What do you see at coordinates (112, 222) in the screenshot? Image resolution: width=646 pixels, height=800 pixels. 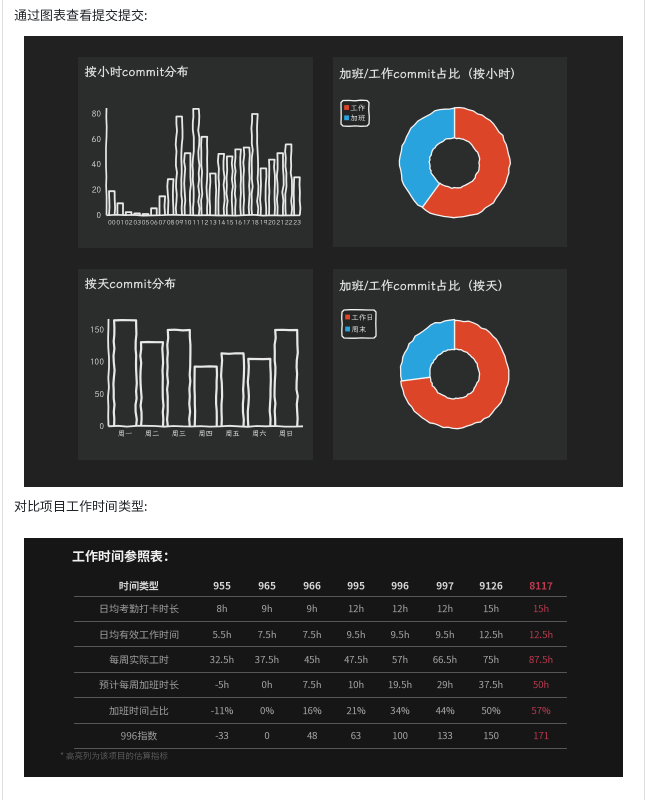 I see `svg-text: 00` at bounding box center [112, 222].